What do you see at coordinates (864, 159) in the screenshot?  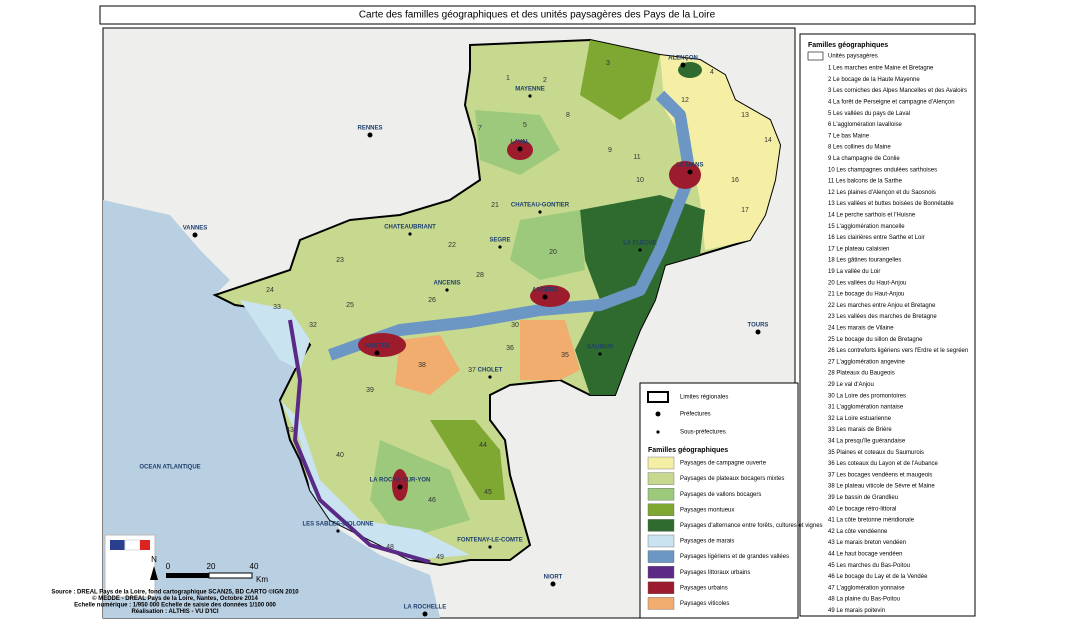 I see `unit-legend-item: 9 La champagne de Conlie` at bounding box center [864, 159].